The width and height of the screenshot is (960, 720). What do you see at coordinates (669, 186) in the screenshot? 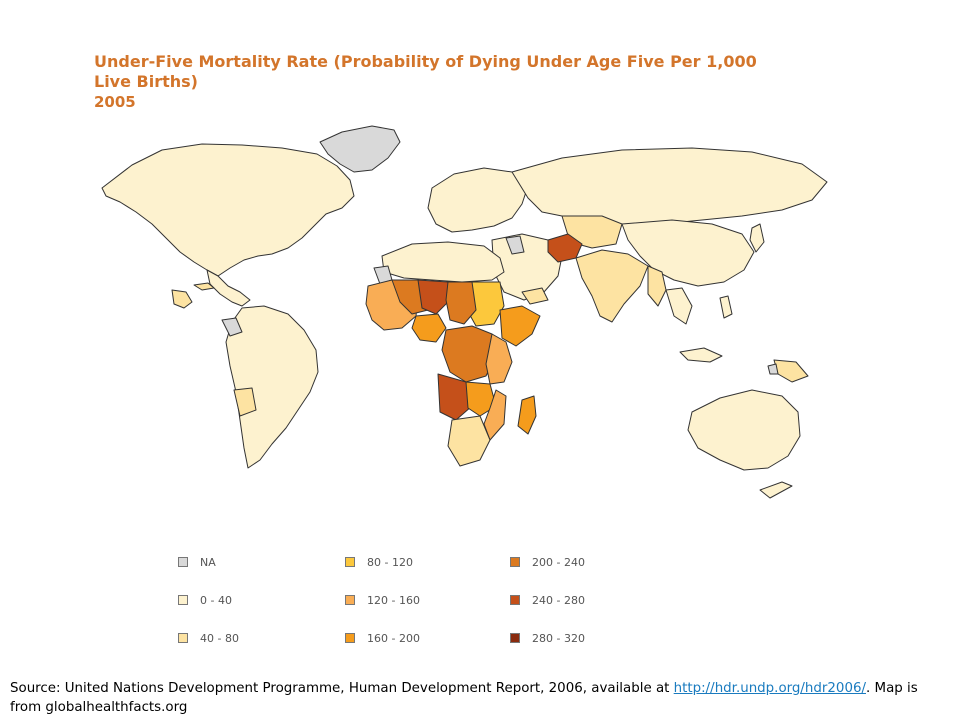
I see `map-region-russia` at bounding box center [669, 186].